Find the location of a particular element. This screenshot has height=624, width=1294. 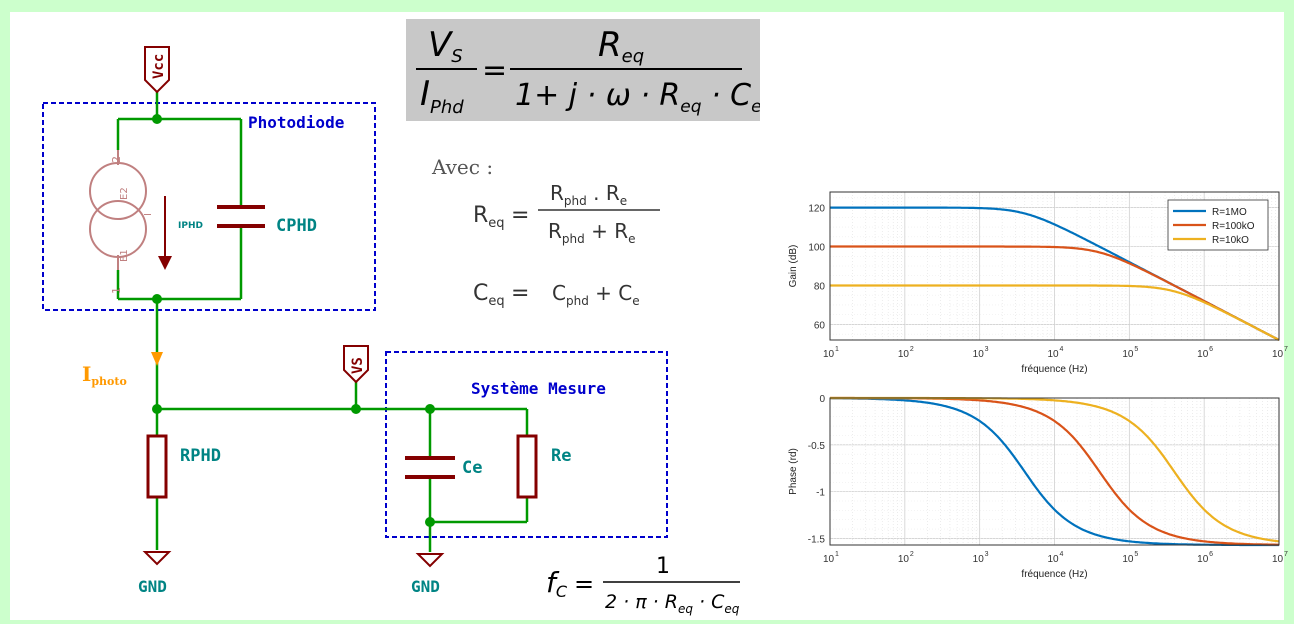

pin-2-label: 2 is located at coordinates (116, 159).